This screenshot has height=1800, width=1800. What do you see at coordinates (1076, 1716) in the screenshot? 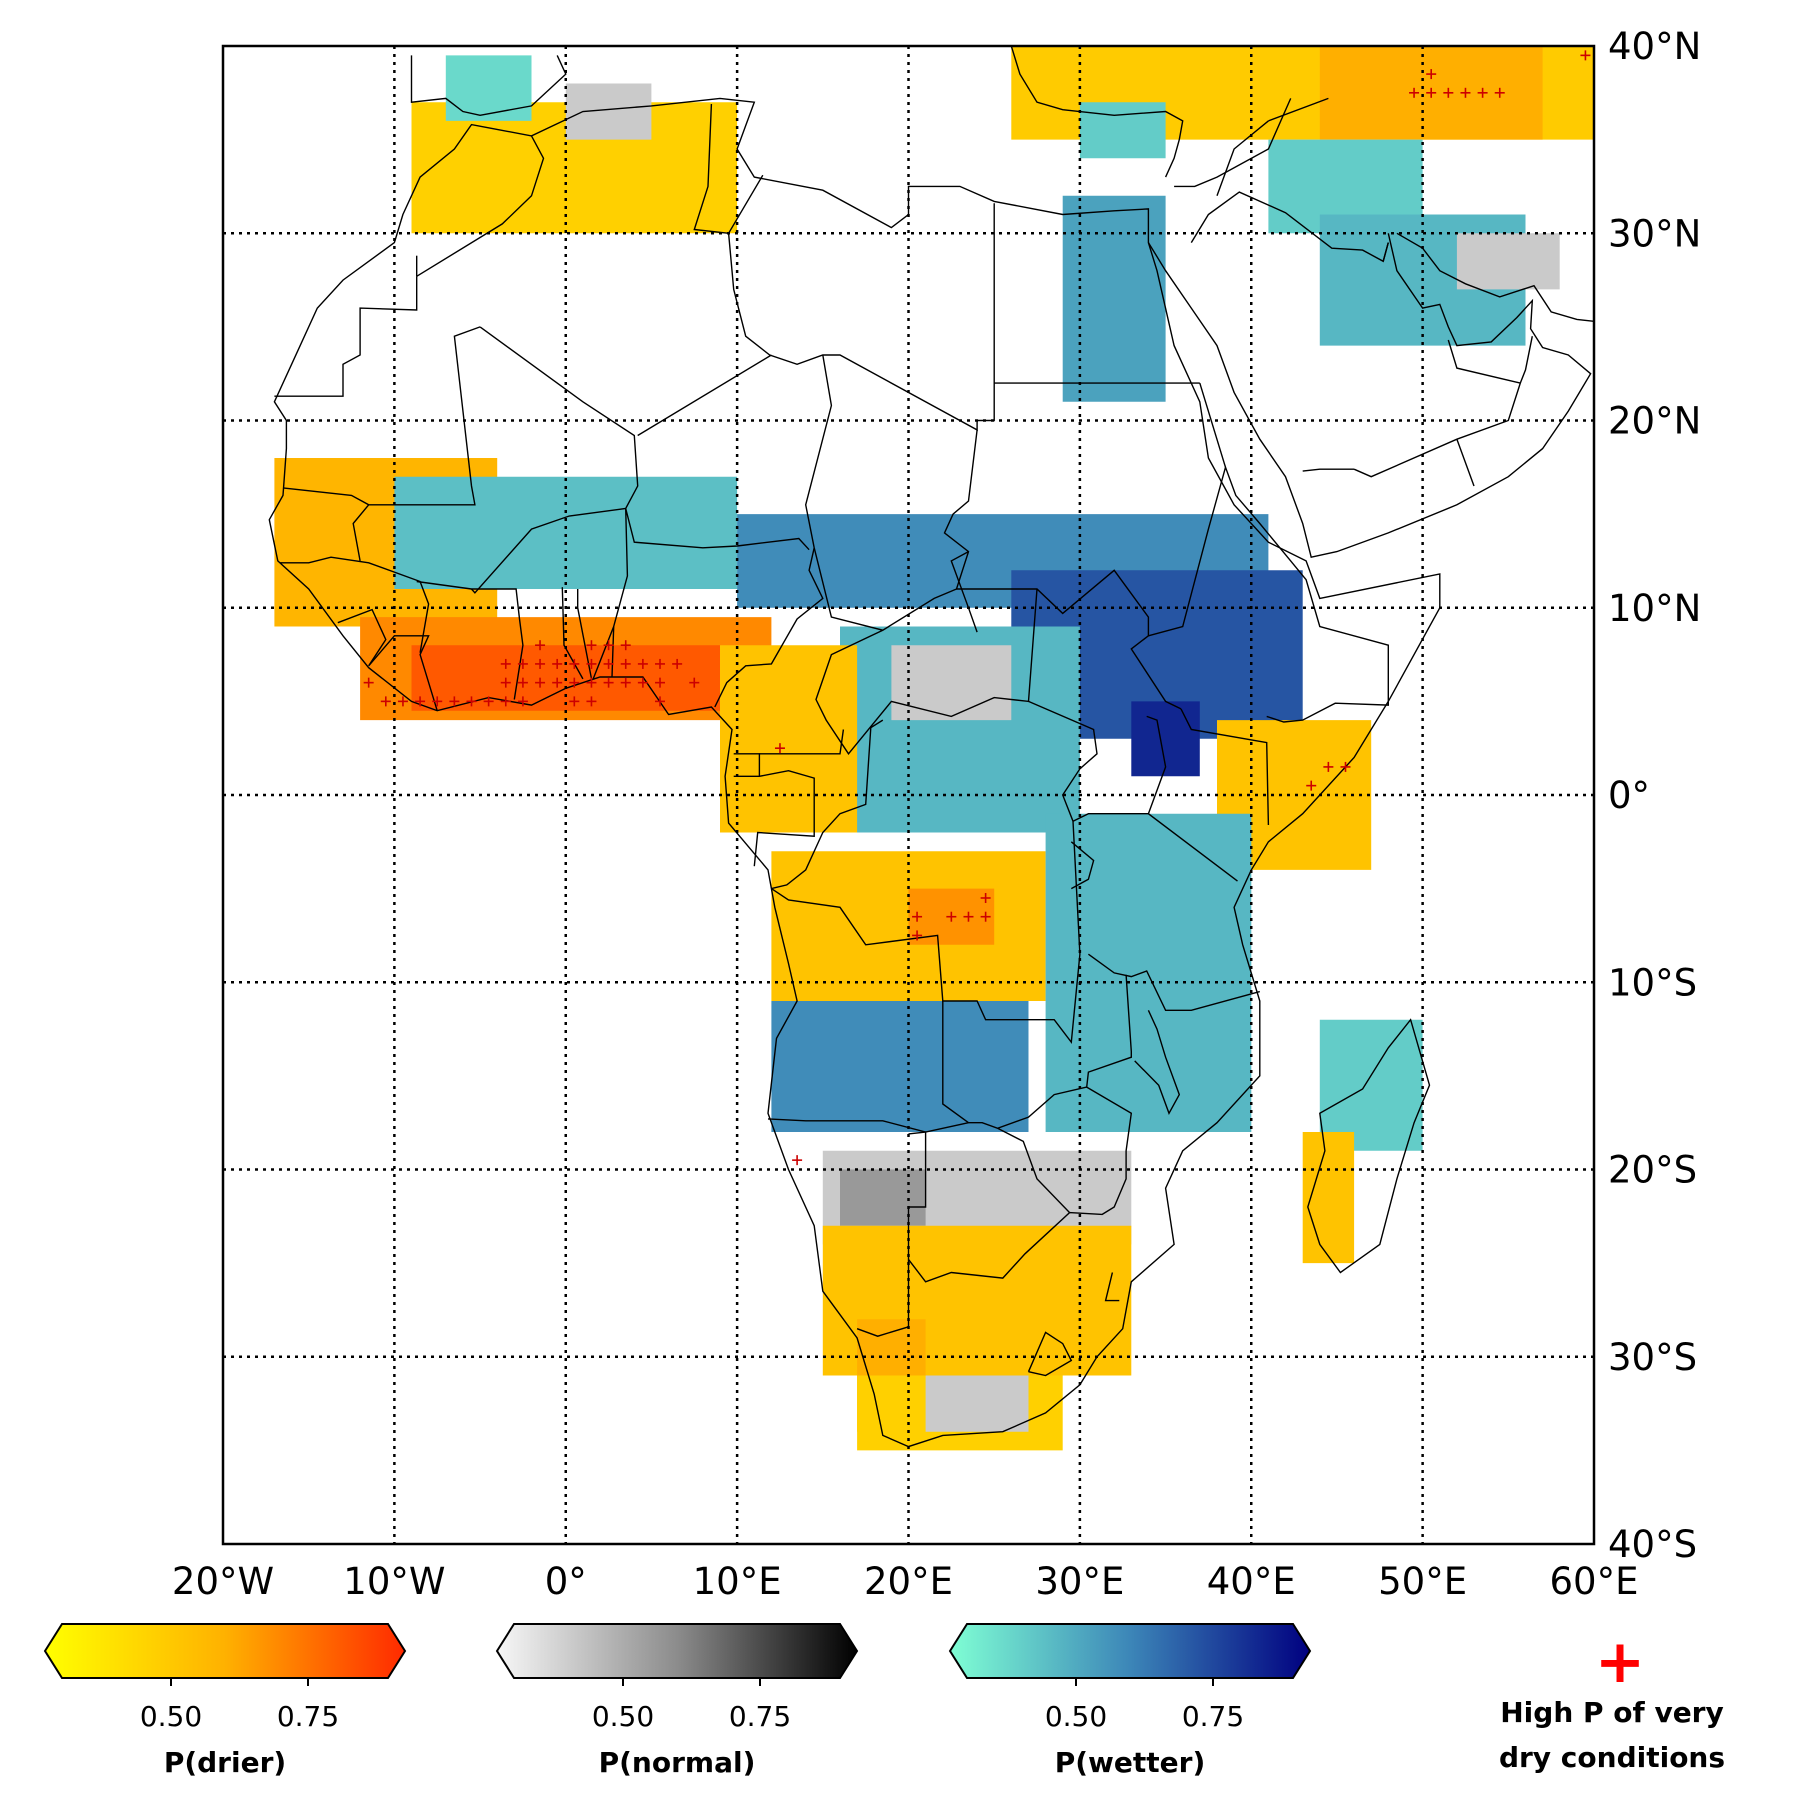
I see `colorbar-wetter-tick-050: 0.50` at bounding box center [1076, 1716].